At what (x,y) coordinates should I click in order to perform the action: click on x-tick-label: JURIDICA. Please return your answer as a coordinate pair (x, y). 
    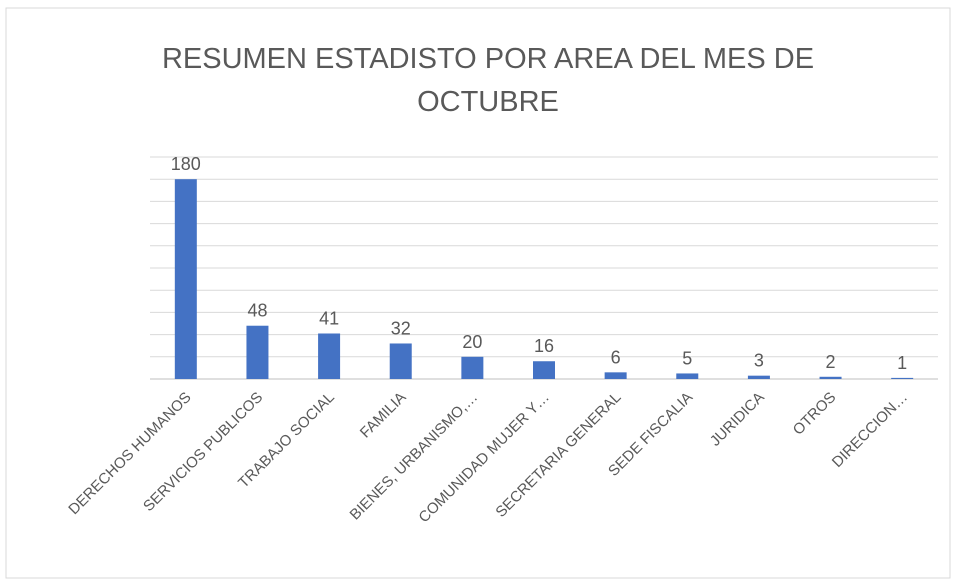
    Looking at the image, I should click on (737, 419).